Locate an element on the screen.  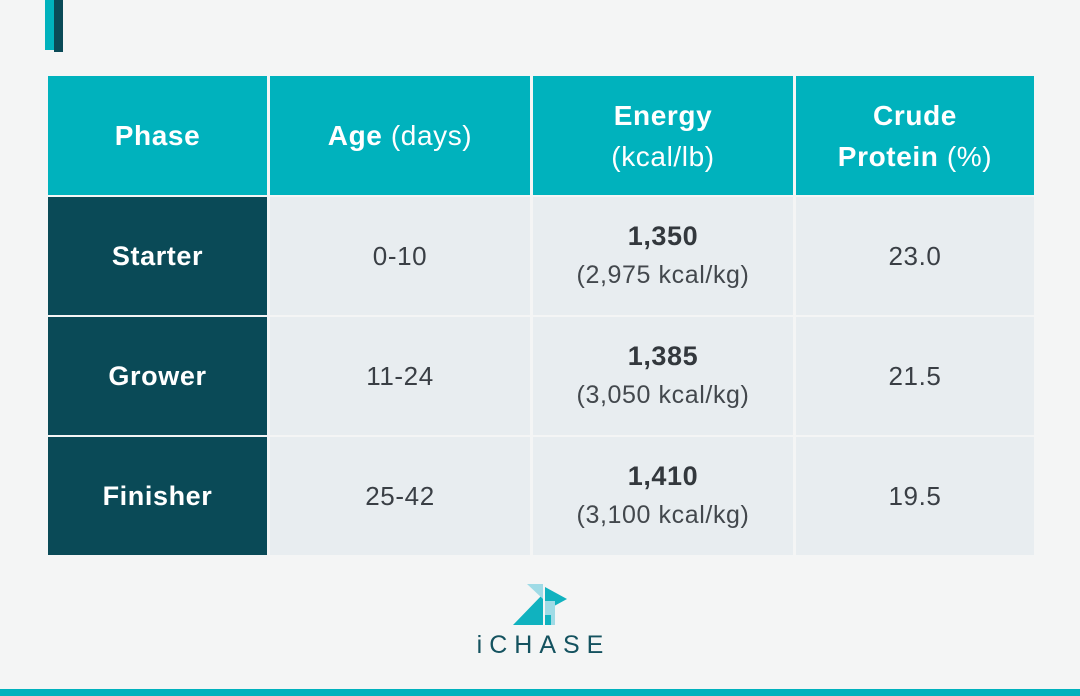
protein-cell: 19.5 is located at coordinates (915, 496).